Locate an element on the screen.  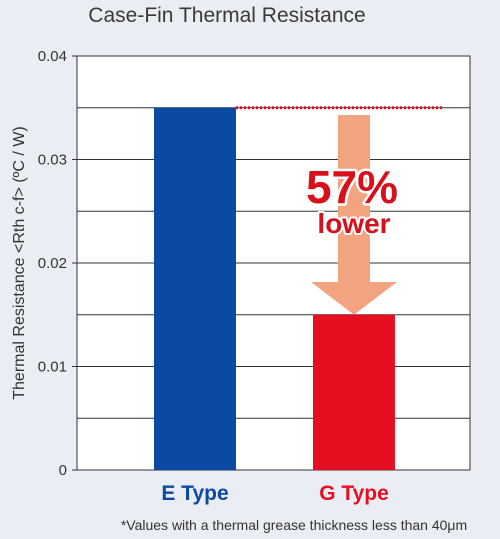
x-categories: E Type G Type is located at coordinates (274, 493).